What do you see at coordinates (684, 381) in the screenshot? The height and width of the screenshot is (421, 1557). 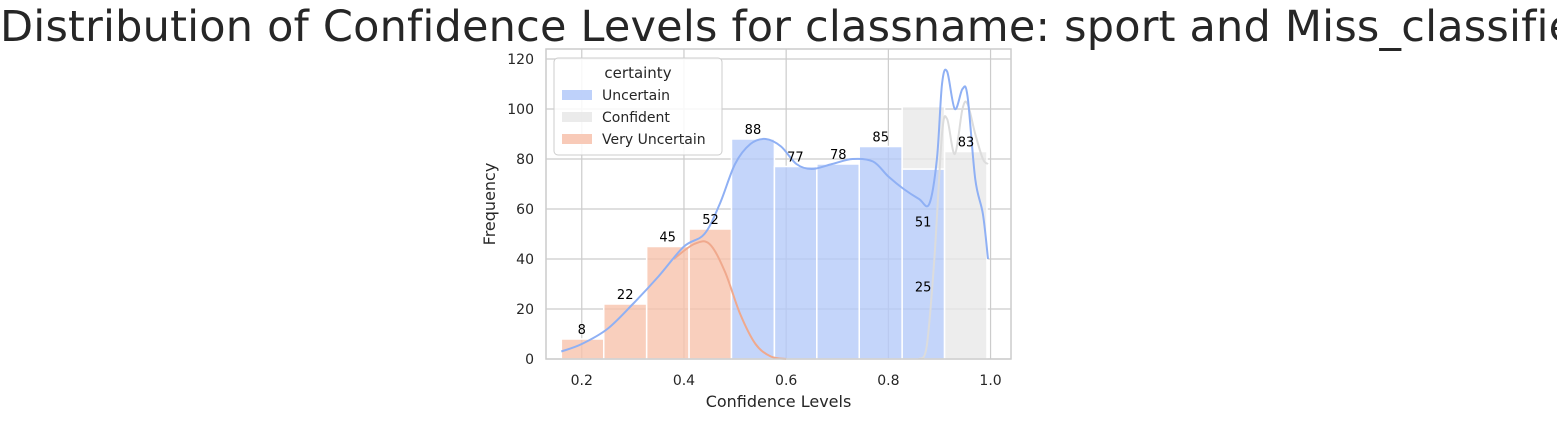 I see `x-tick-label: 0.4` at bounding box center [684, 381].